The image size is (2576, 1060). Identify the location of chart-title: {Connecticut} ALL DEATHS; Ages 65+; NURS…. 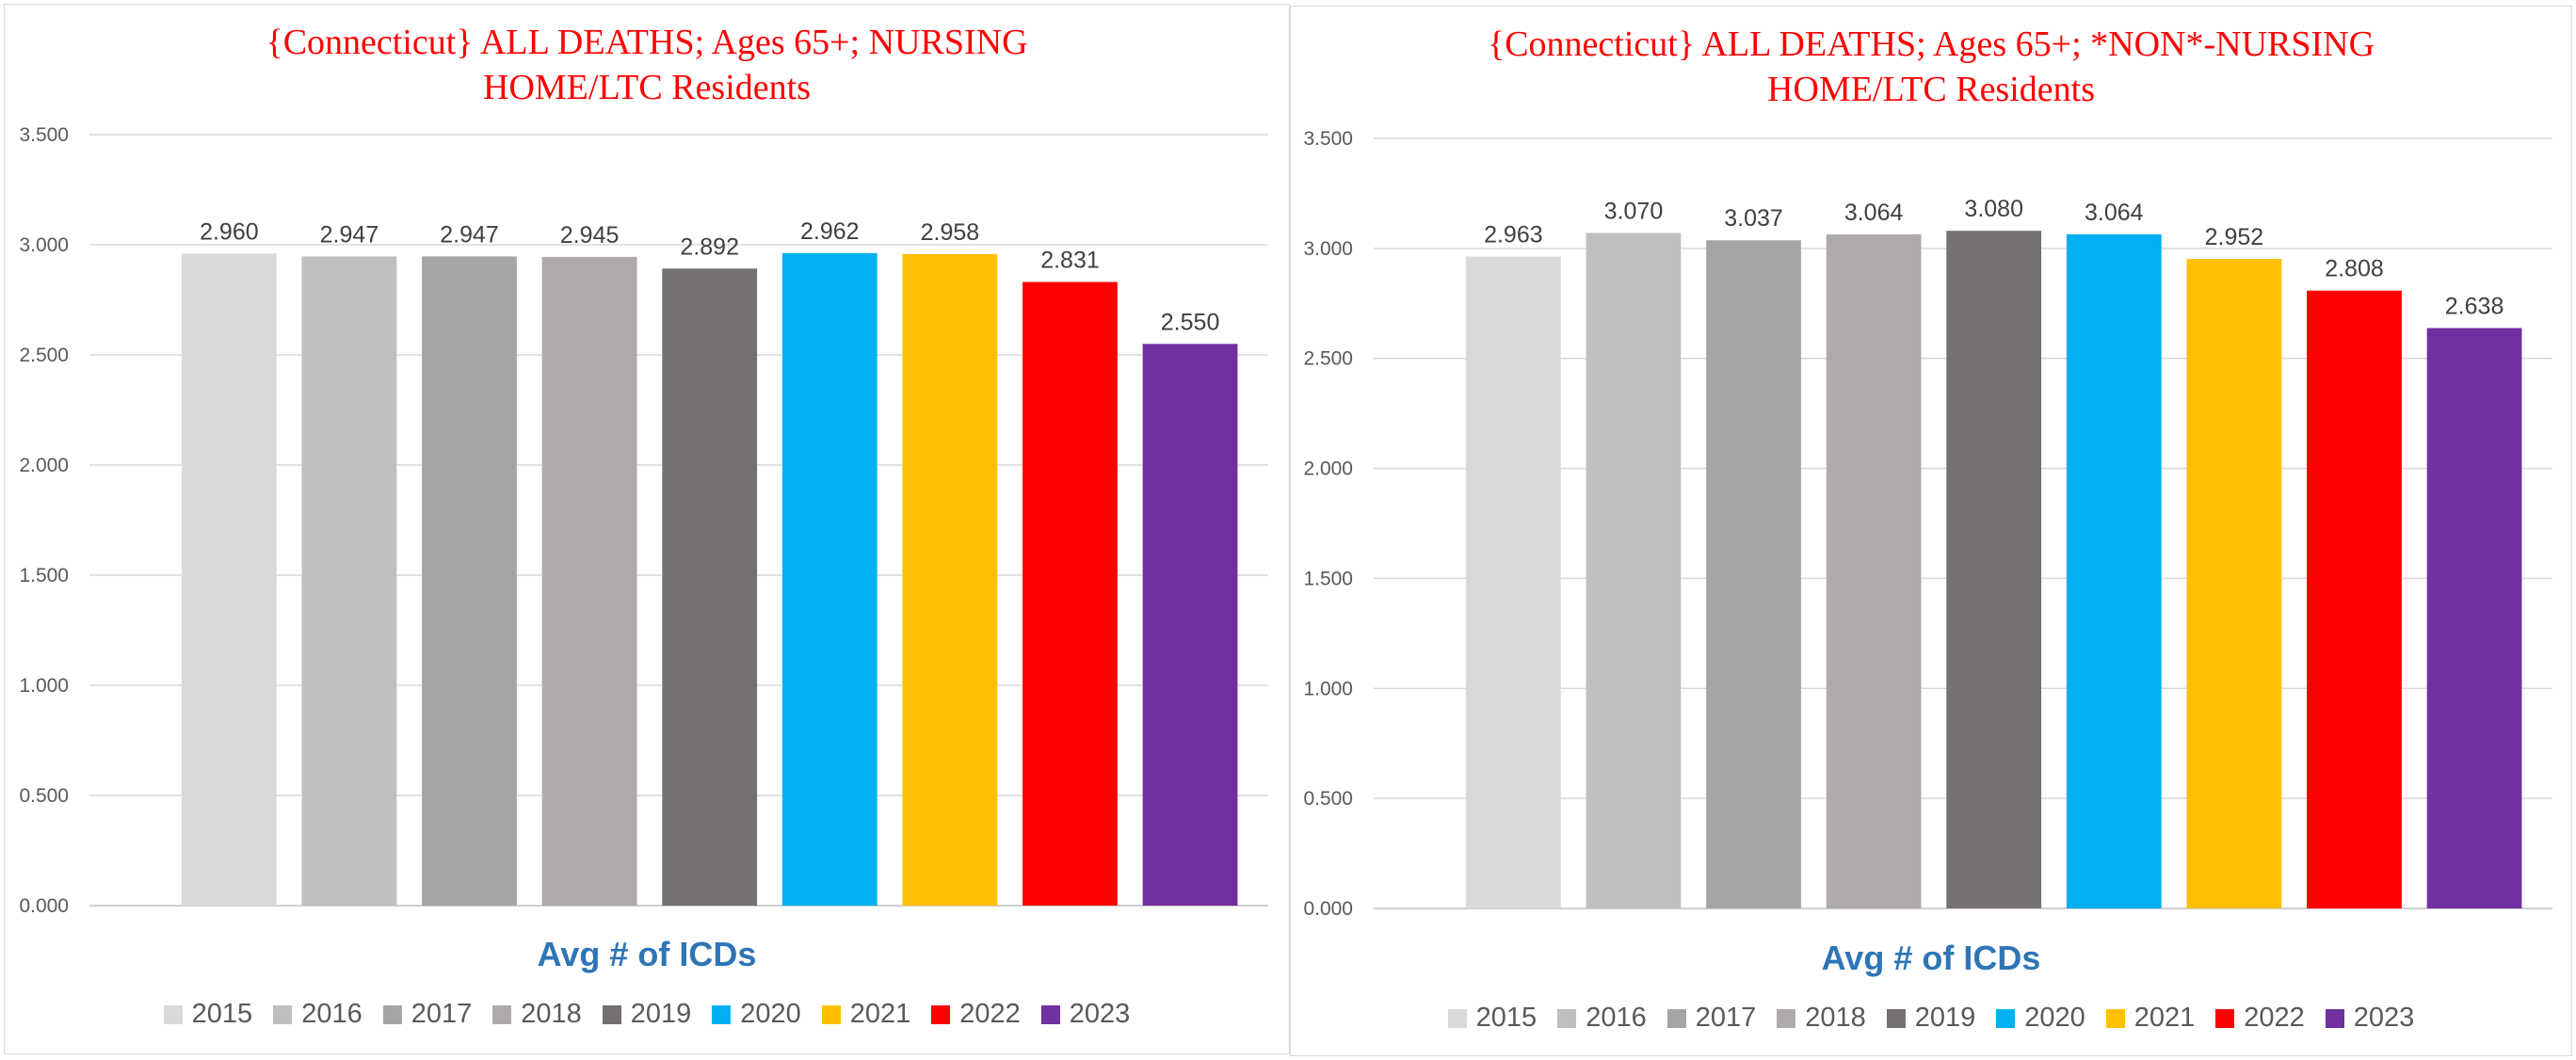
(647, 65).